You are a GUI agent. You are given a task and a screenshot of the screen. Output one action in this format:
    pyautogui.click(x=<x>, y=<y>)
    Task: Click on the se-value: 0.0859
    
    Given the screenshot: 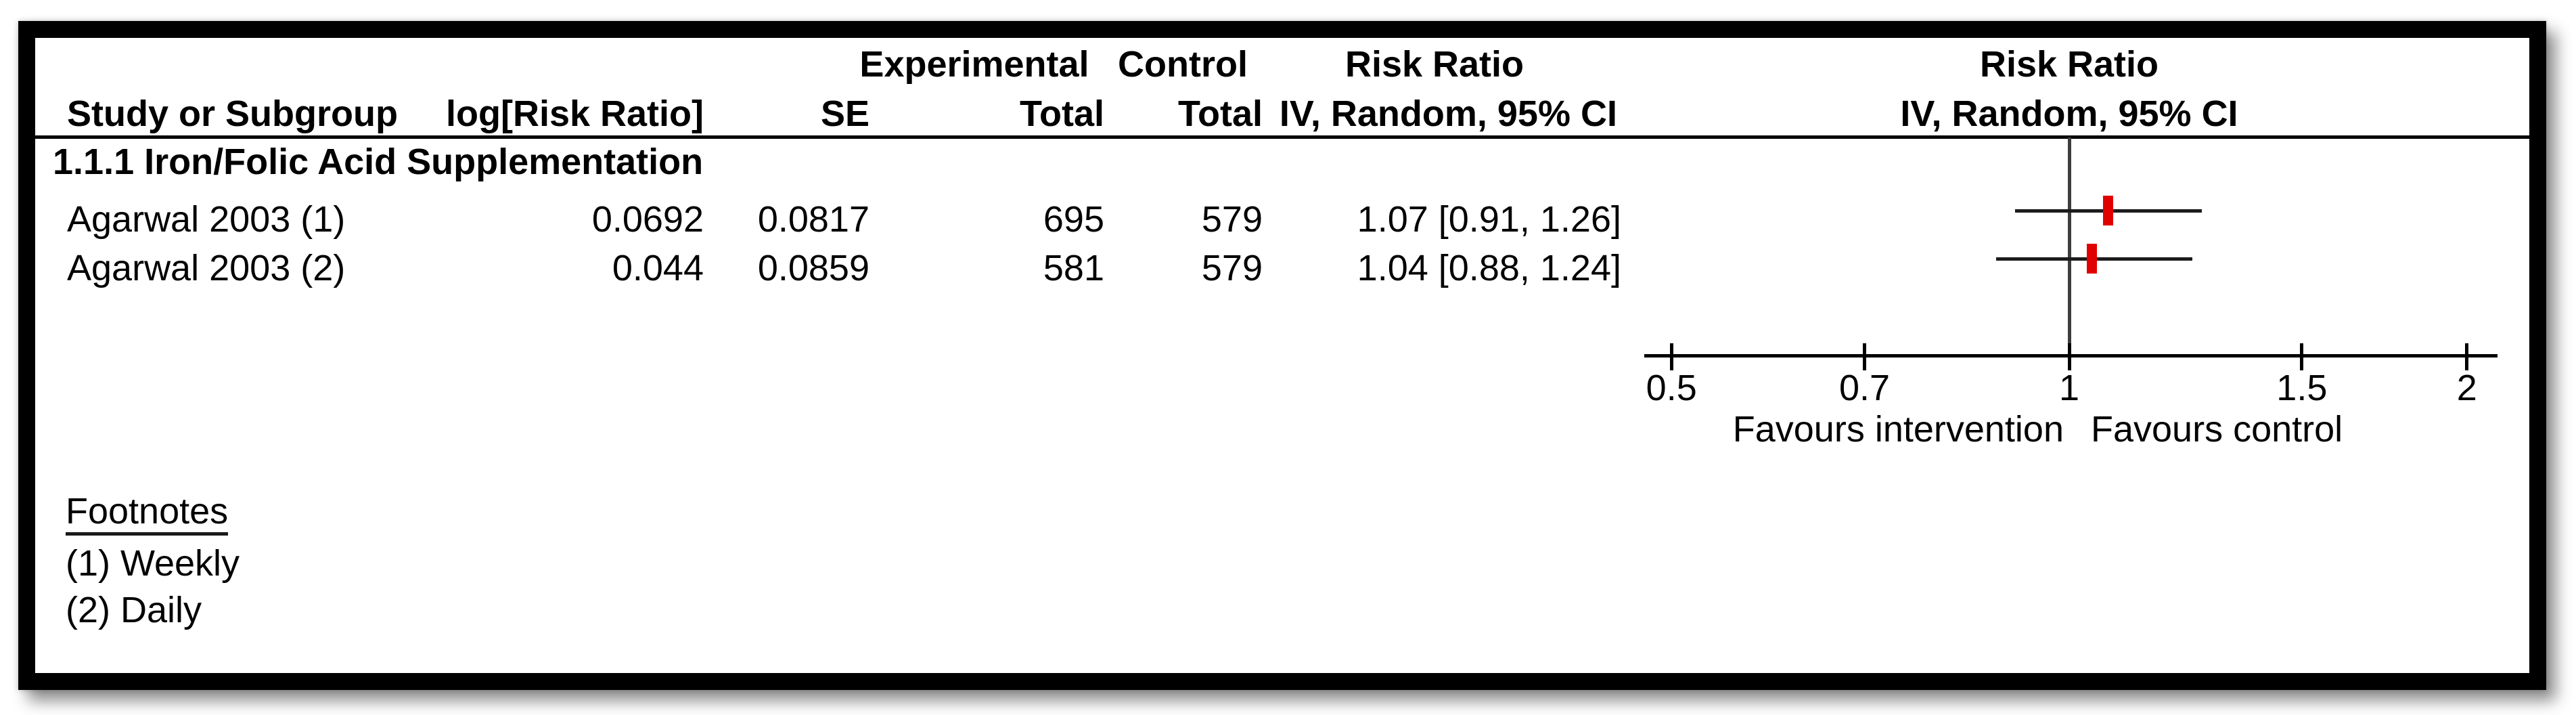 What is the action you would take?
    pyautogui.click(x=813, y=268)
    